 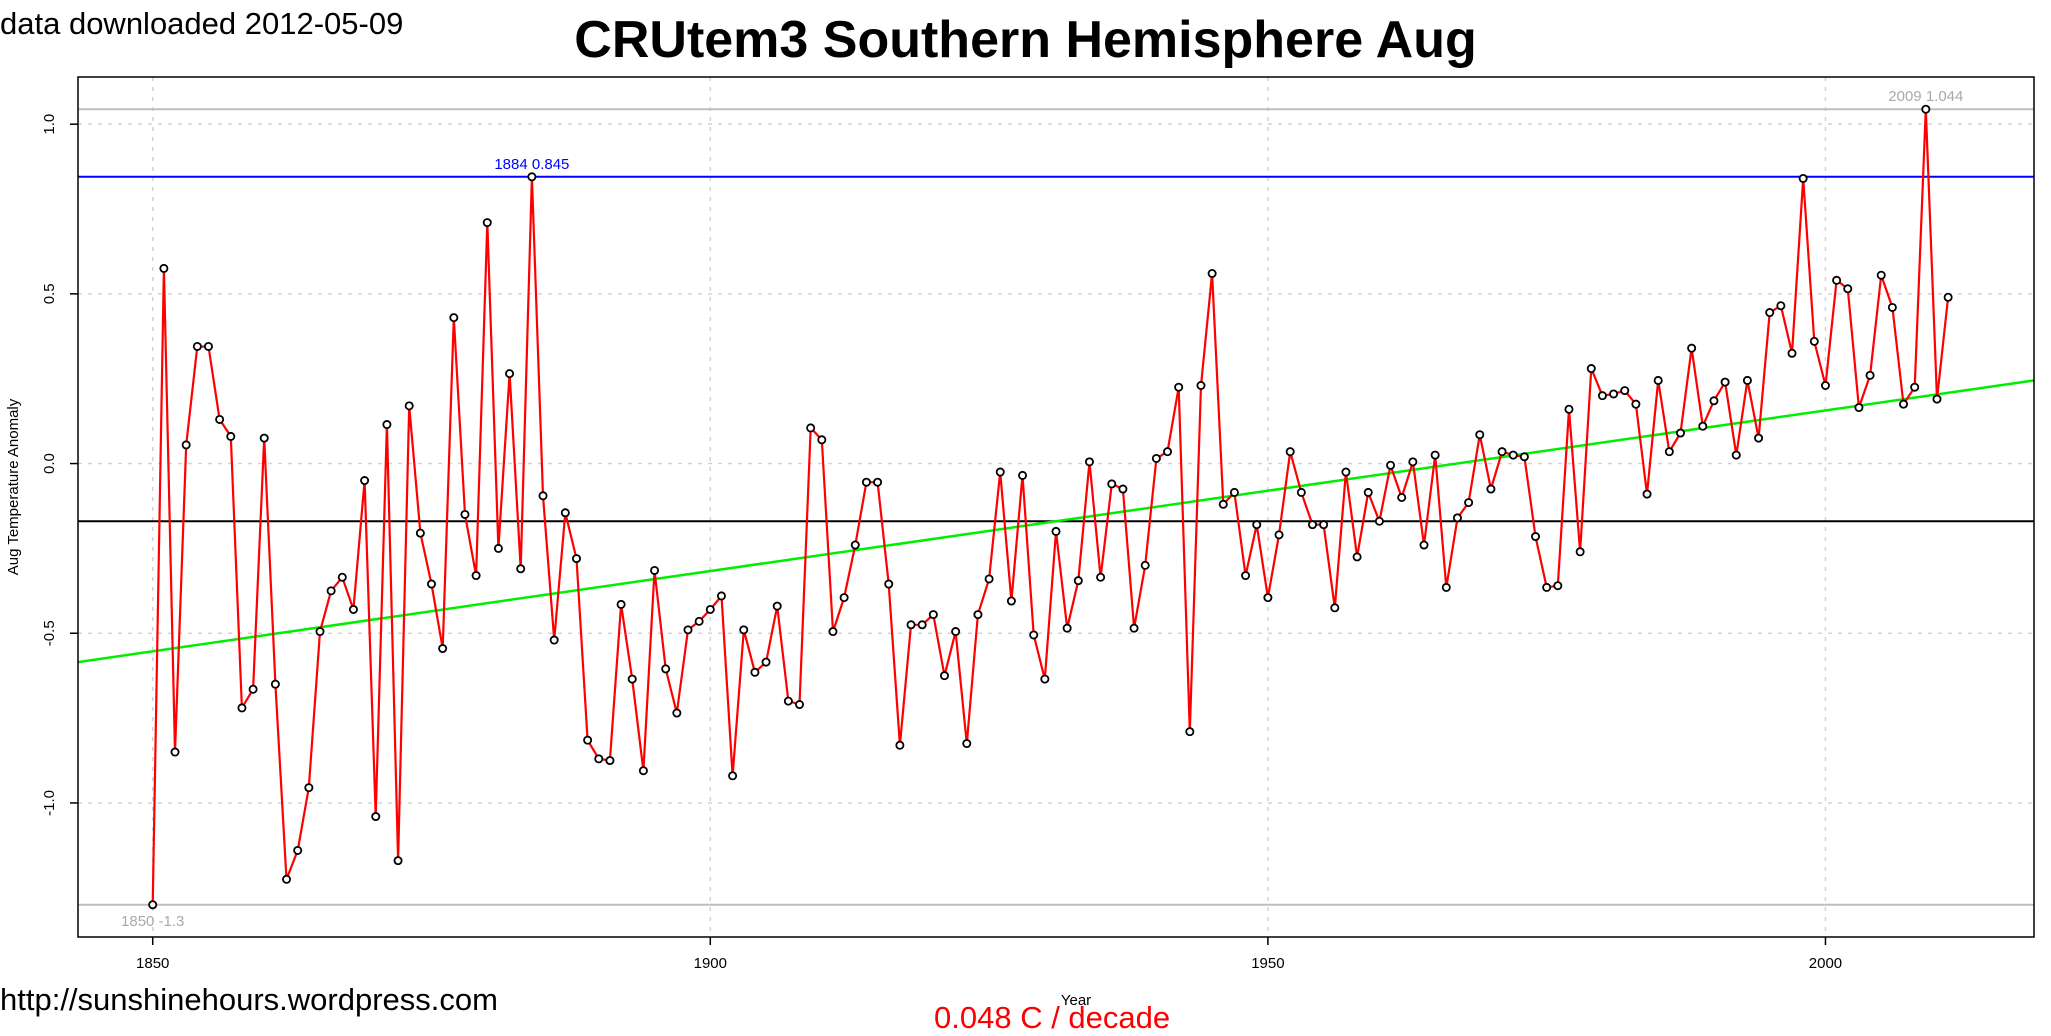 I want to click on y-tick-label: 0.5, so click(x=49, y=293).